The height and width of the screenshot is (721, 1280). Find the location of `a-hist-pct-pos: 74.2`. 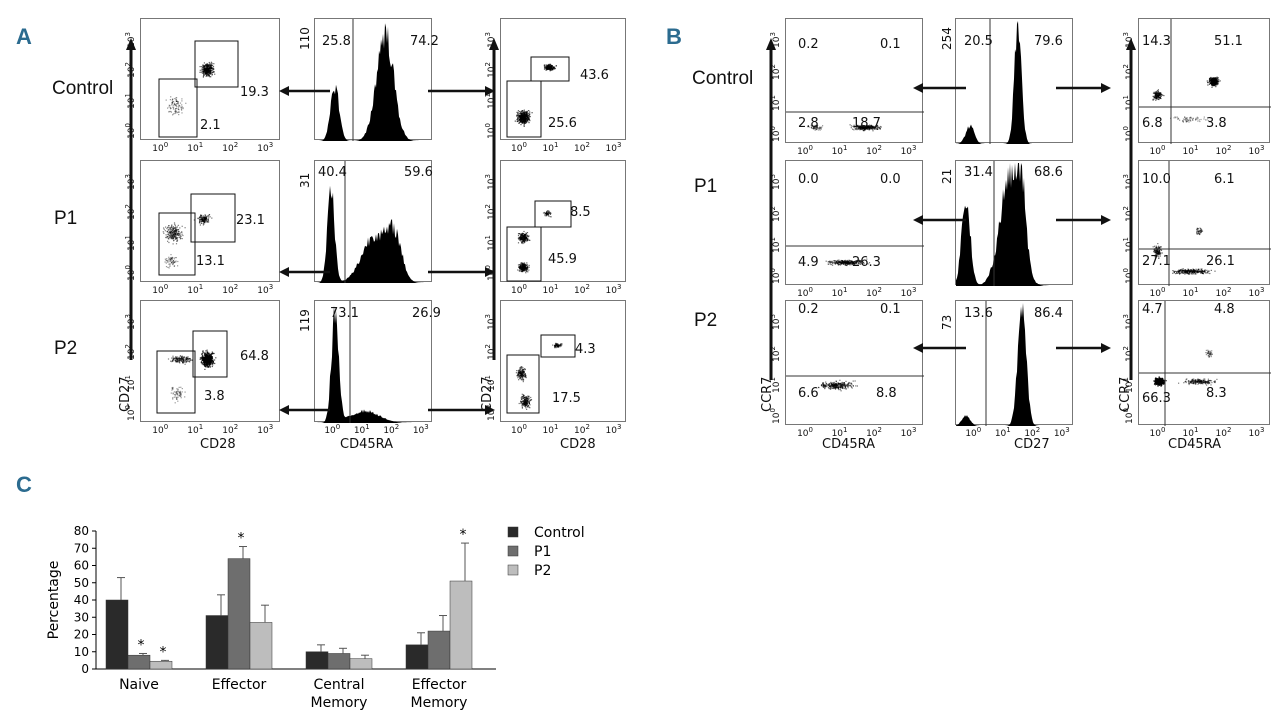

a-hist-pct-pos: 74.2 is located at coordinates (424, 41).